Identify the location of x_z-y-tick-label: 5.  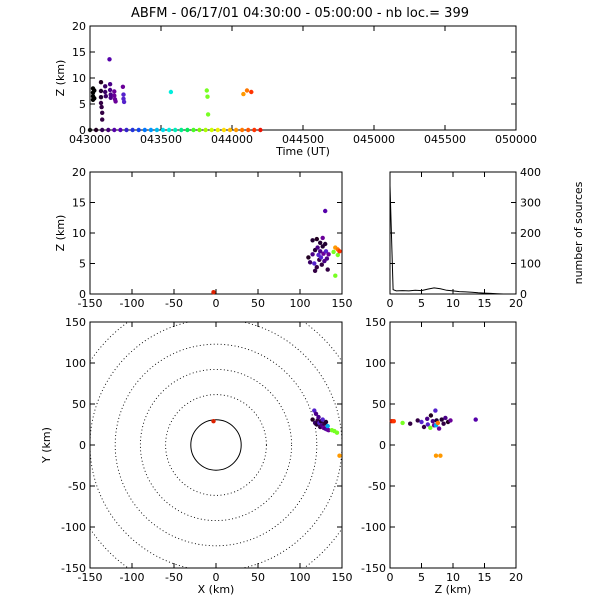
(82, 264).